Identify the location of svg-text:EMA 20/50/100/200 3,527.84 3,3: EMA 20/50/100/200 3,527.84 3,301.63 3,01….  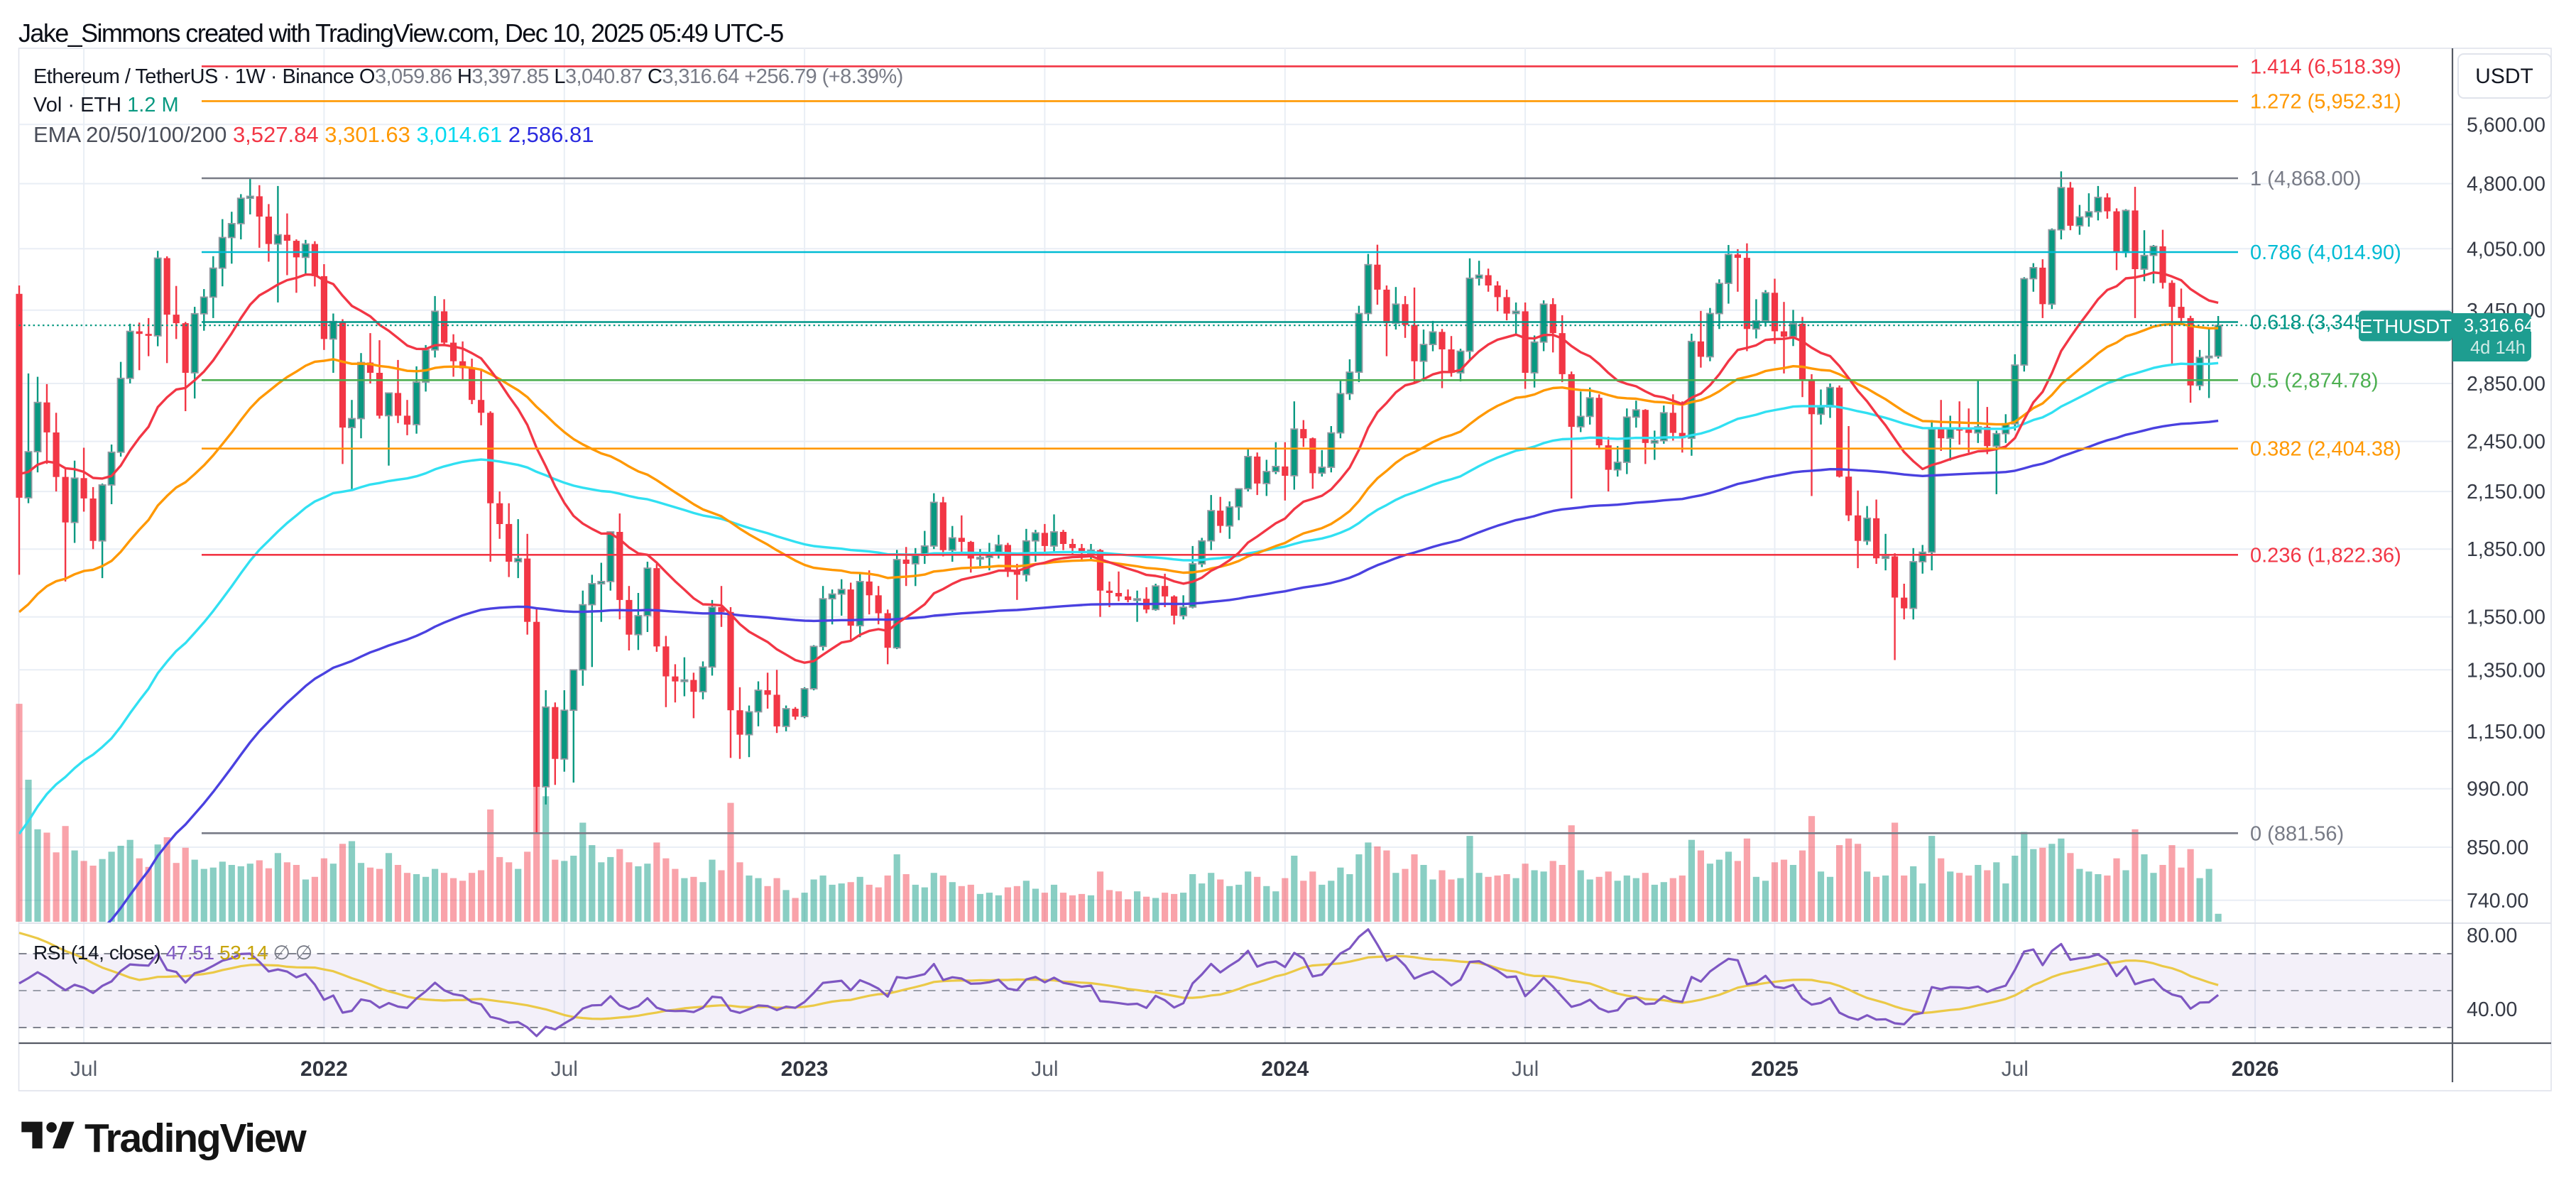
(313, 134).